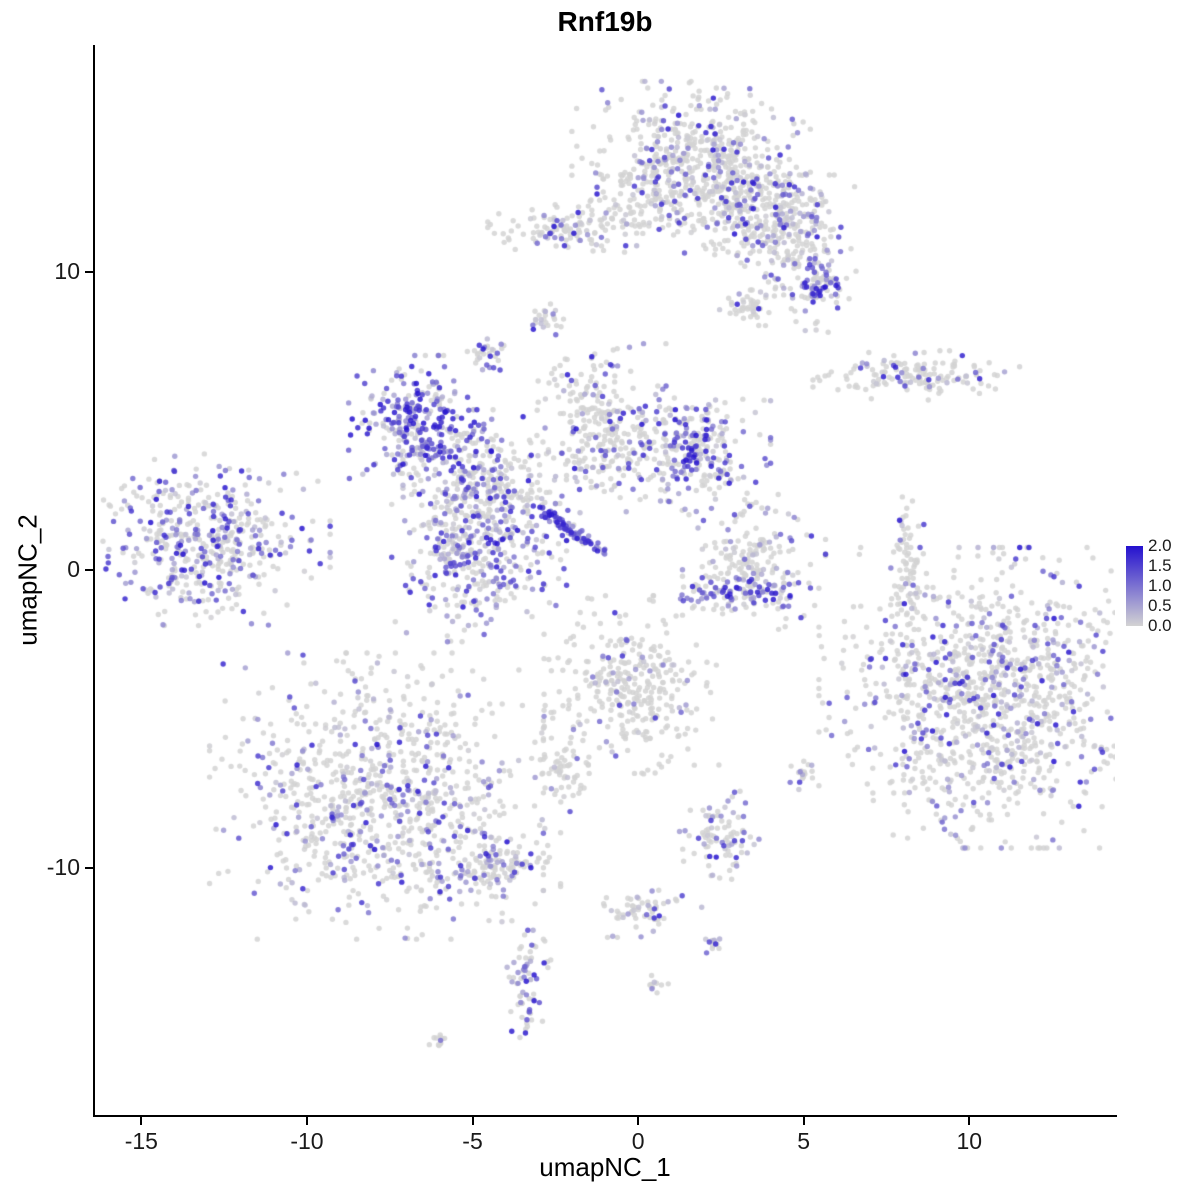 This screenshot has height=1200, width=1200. I want to click on x-axis-label: umapNC_1, so click(605, 1167).